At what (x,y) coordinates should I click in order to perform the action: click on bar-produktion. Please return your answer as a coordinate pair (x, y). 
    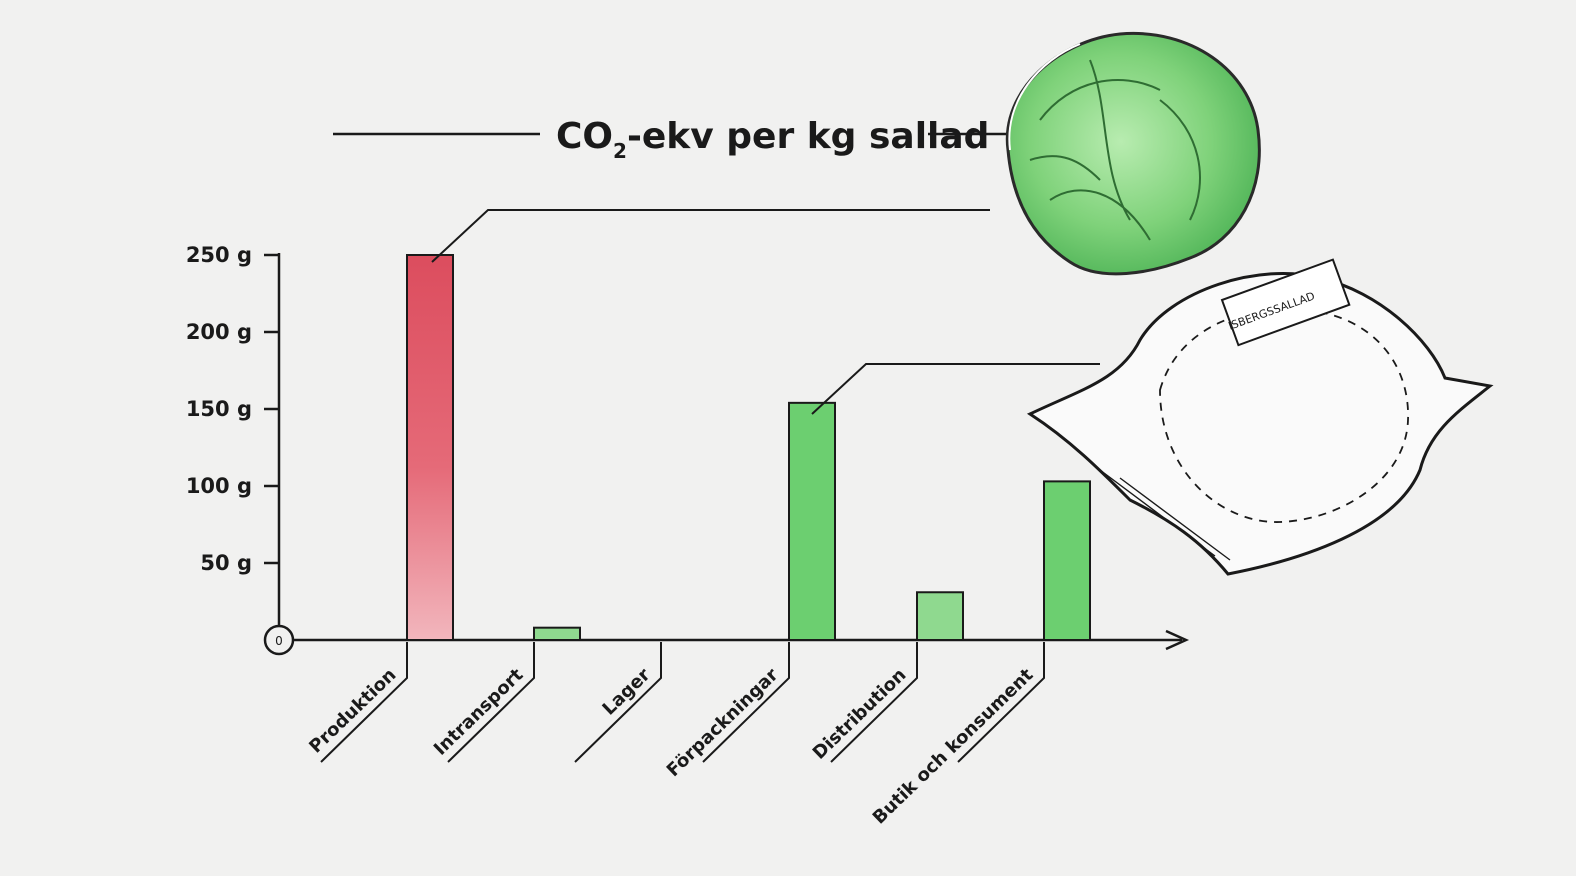
    Looking at the image, I should click on (430, 447).